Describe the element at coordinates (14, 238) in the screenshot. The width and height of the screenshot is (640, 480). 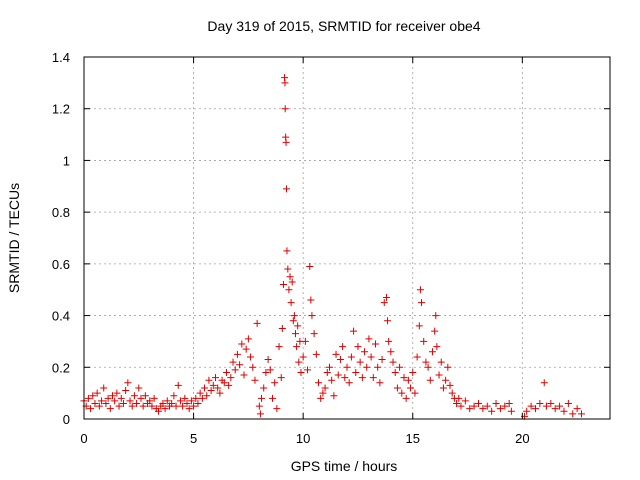
I see `y-axis-label: SRMTID / TECUs` at that location.